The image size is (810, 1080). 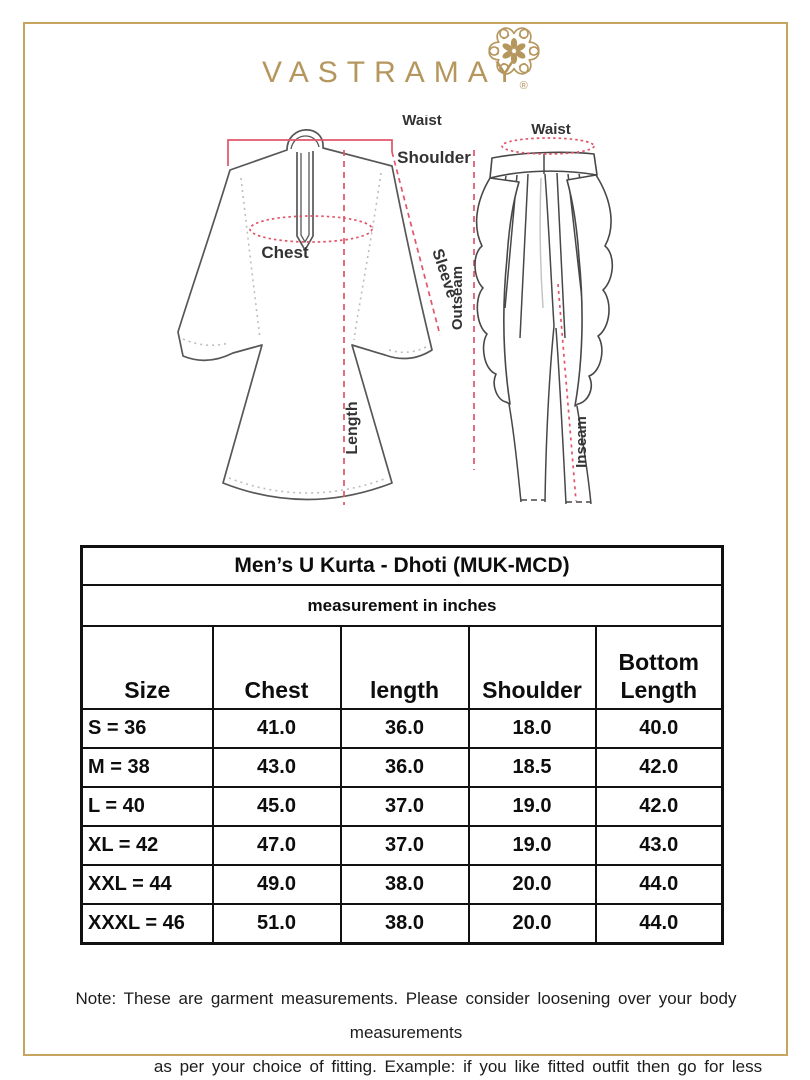 I want to click on dhoti-inseam-line, so click(x=567, y=392).